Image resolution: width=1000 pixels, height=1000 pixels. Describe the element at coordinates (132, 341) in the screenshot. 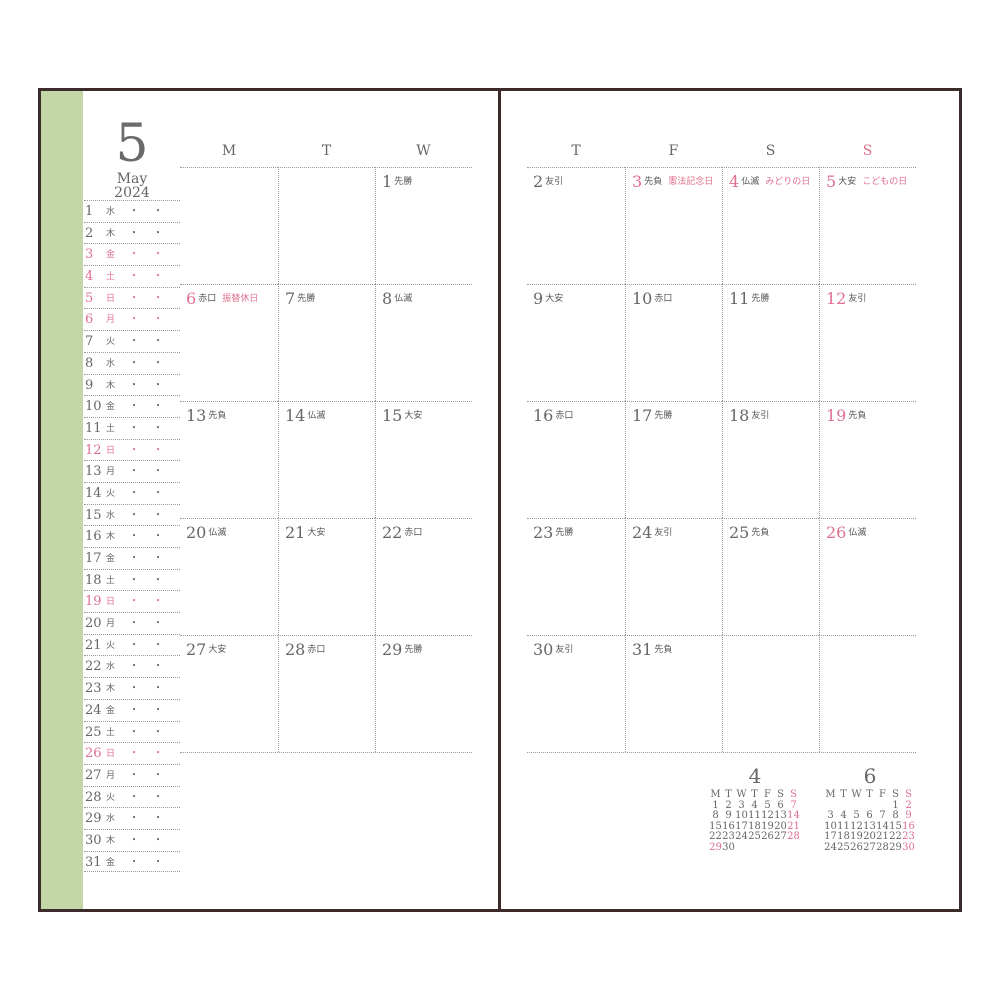

I see `day-list-row: 7 火 ・ ・` at that location.